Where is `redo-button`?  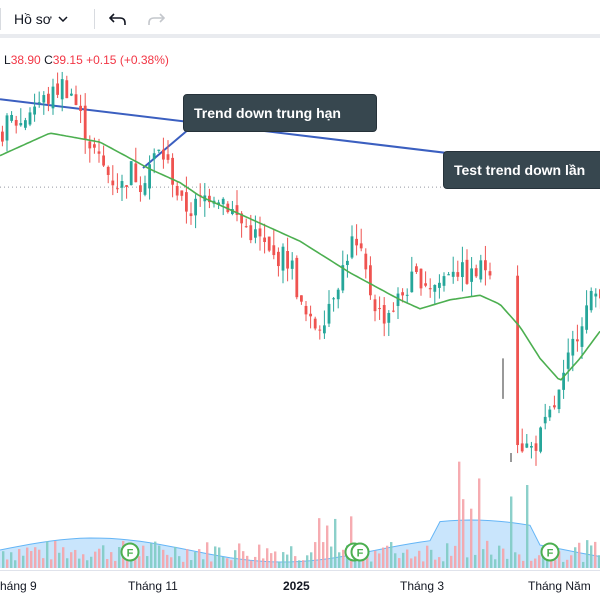
redo-button is located at coordinates (156, 19).